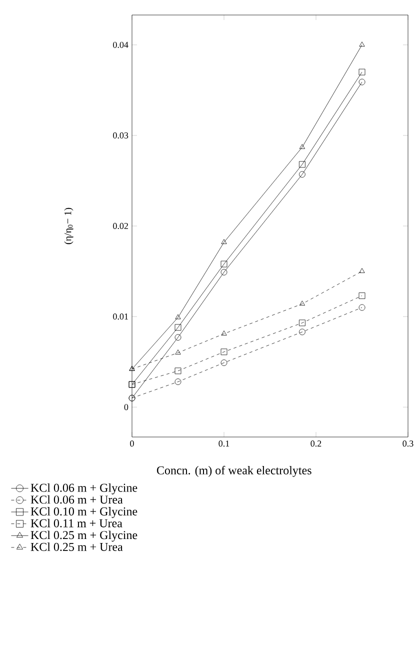 Image resolution: width=416 pixels, height=655 pixels. I want to click on legend-label: KCl 0.06 m + Urea, so click(76, 499).